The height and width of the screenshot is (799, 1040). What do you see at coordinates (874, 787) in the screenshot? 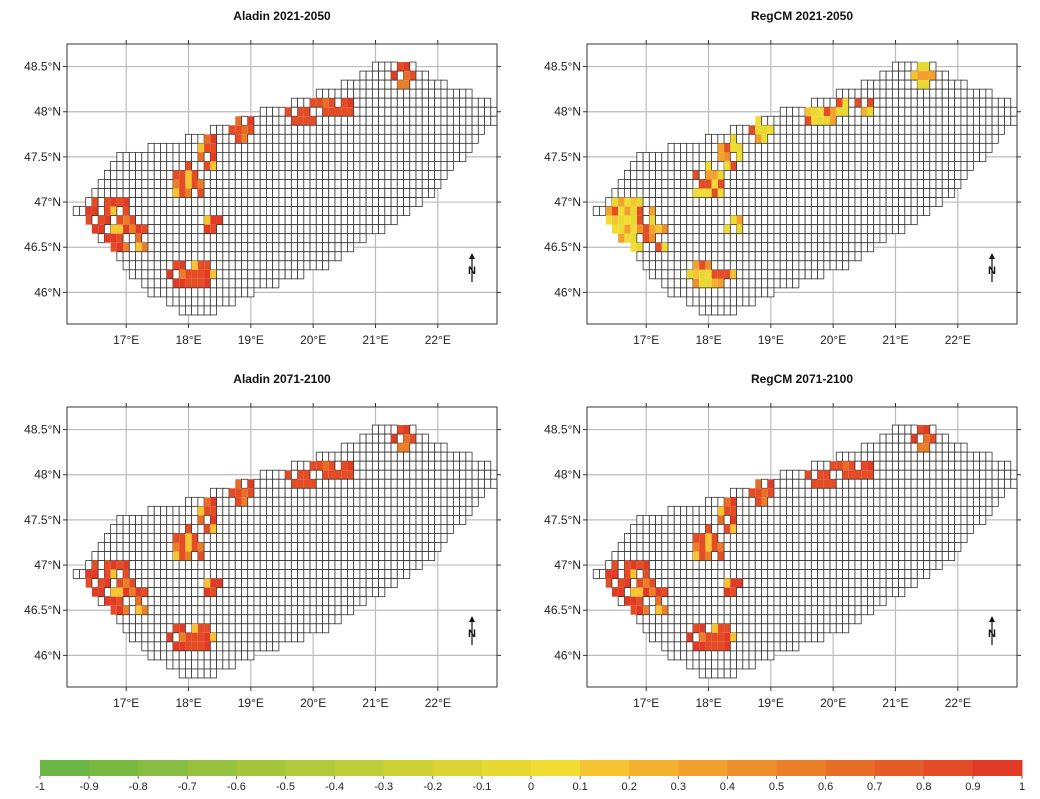
I see `colorbar-label: 0.7` at bounding box center [874, 787].